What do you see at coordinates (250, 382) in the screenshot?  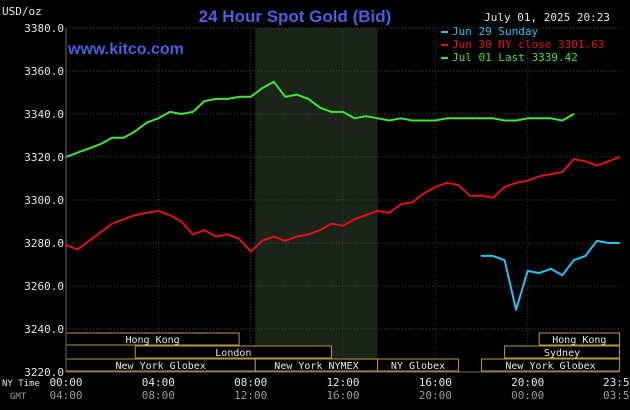 I see `x-tick-label-ny: 08:00` at bounding box center [250, 382].